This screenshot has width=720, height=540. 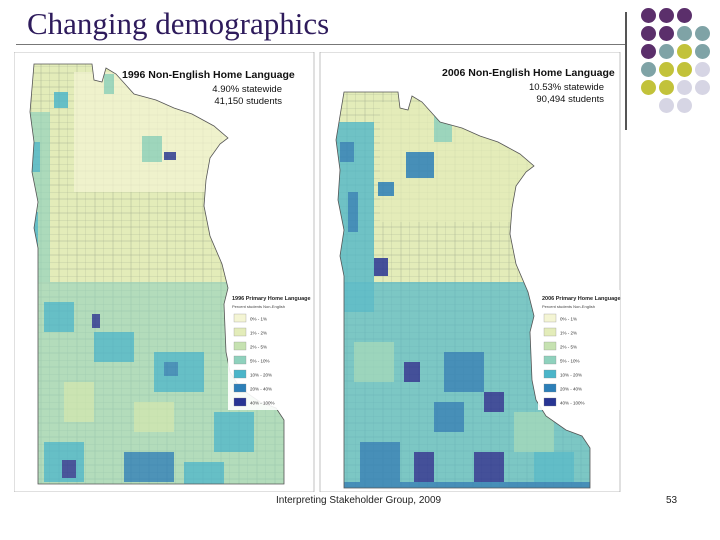 What do you see at coordinates (178, 23) in the screenshot?
I see `slide-title: Changing demographics` at bounding box center [178, 23].